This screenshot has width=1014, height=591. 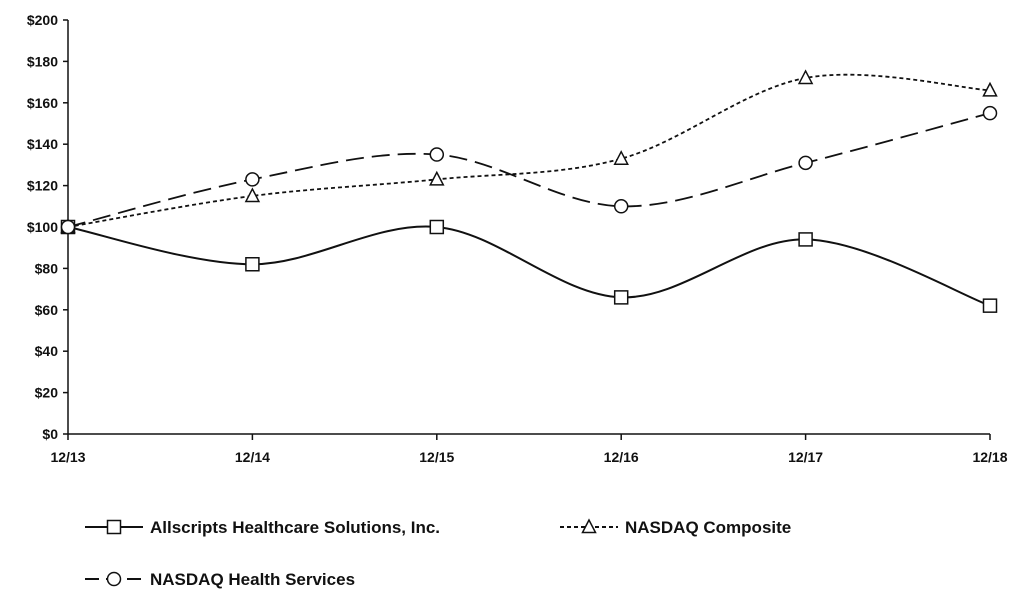 What do you see at coordinates (621, 457) in the screenshot?
I see `x-tick-label: 12/16` at bounding box center [621, 457].